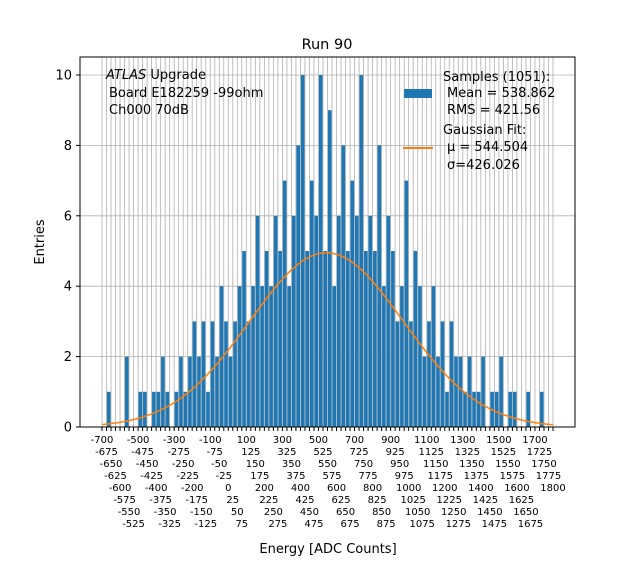 Image resolution: width=640 pixels, height=565 pixels. I want to click on x-tick-label: 175, so click(259, 476).